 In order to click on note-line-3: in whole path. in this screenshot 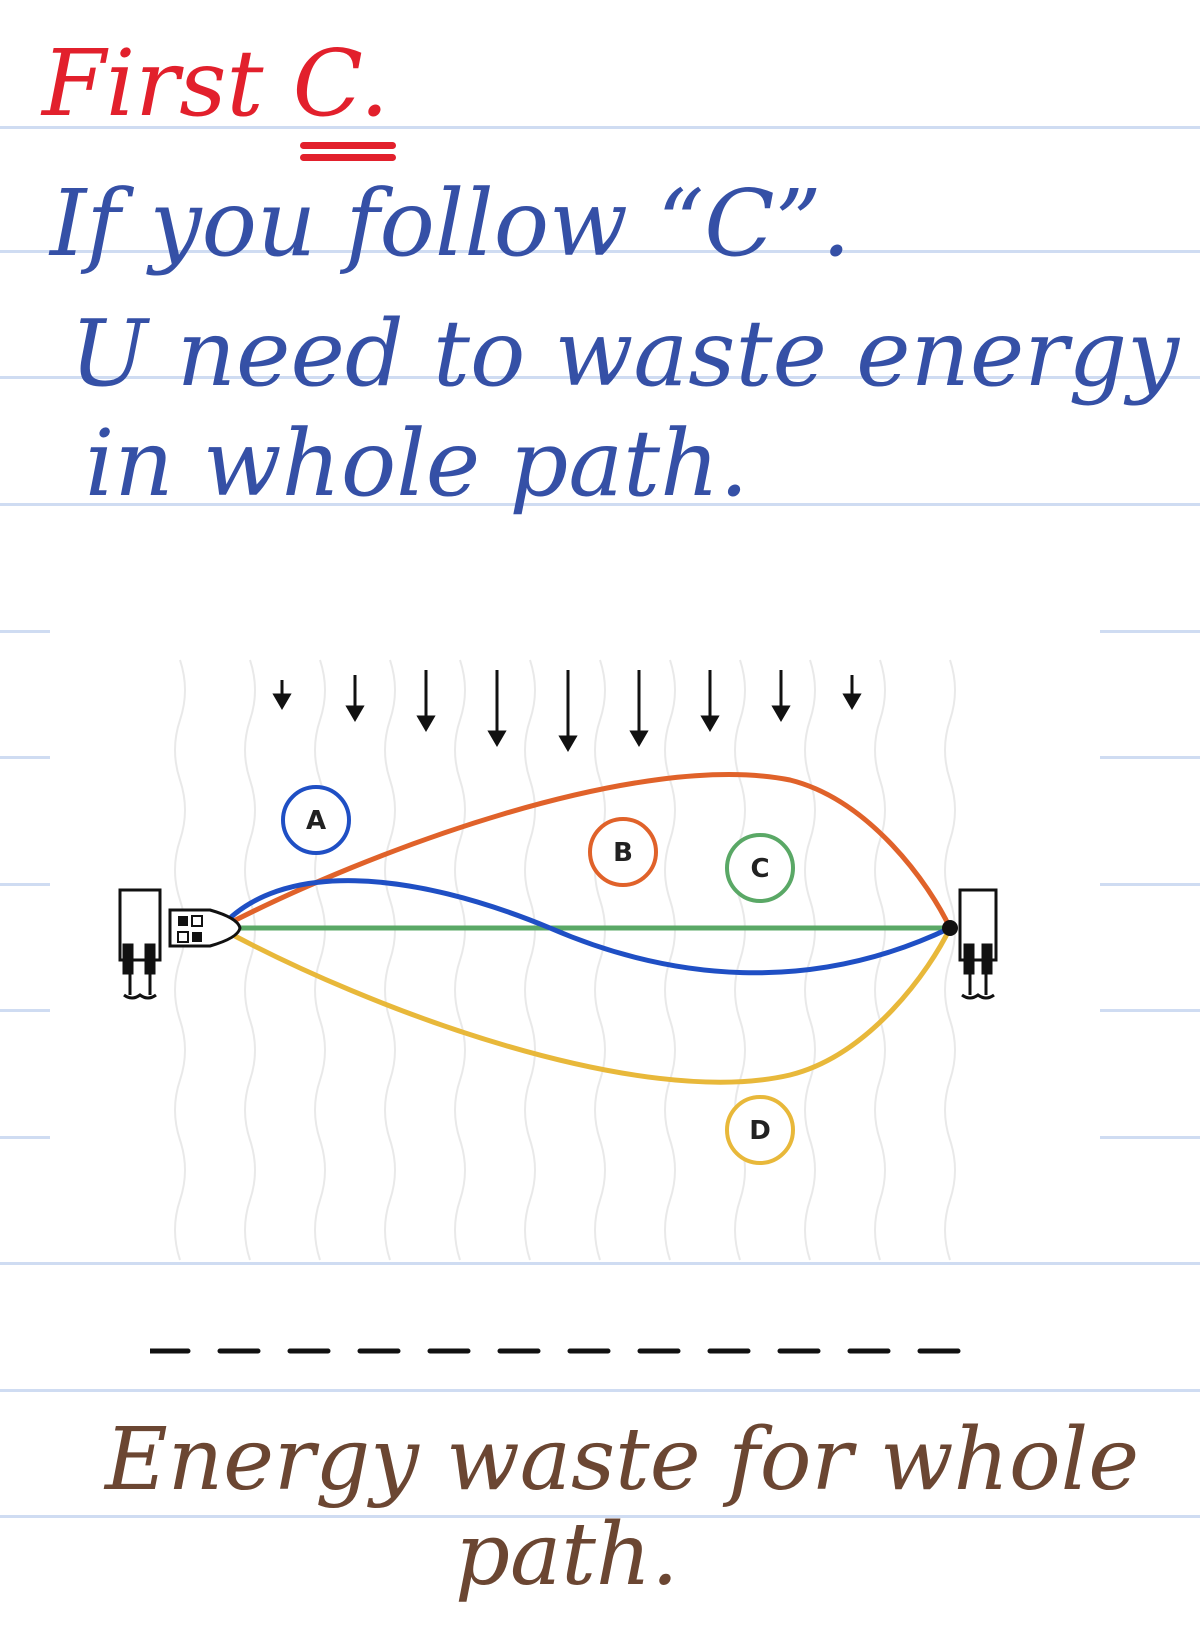, I will do `click(417, 463)`.